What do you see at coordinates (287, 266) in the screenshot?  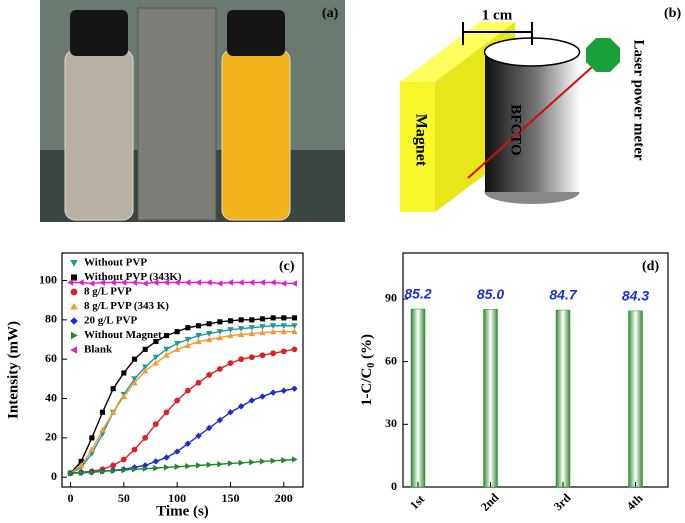 I see `panel-label: (c)` at bounding box center [287, 266].